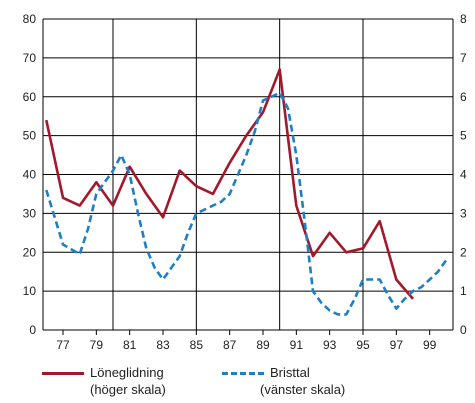 This screenshot has height=403, width=475. I want to click on y-tick-left: 20, so click(30, 252).